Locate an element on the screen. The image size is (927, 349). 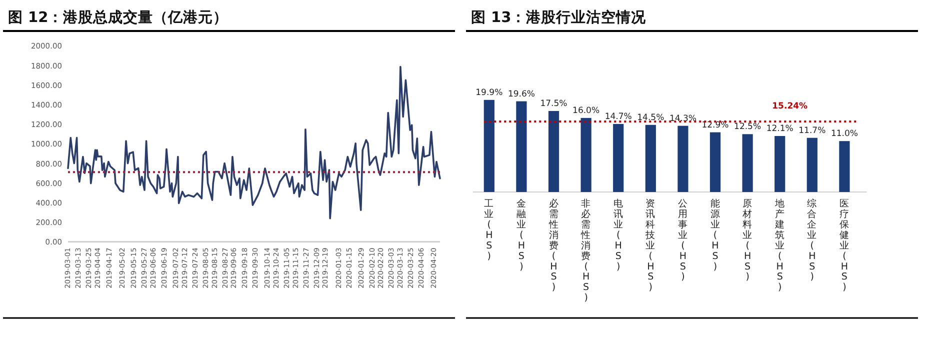
data-label: 11.0% is located at coordinates (844, 134).